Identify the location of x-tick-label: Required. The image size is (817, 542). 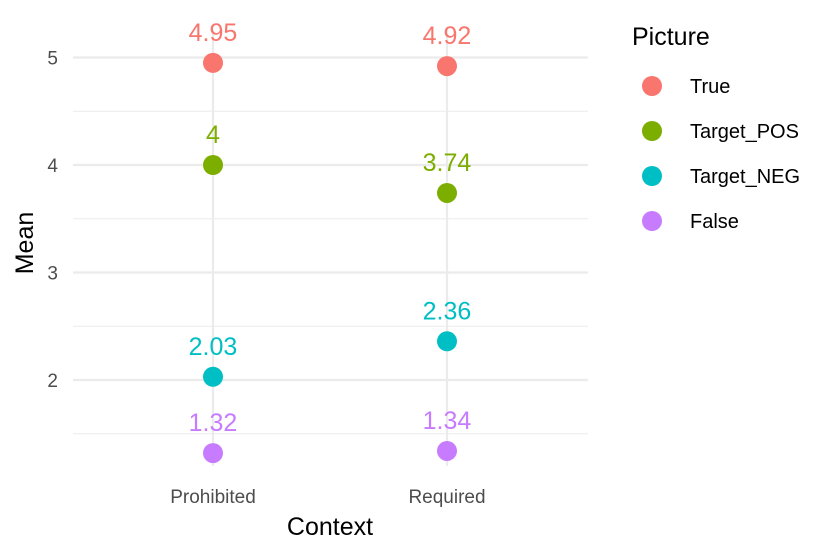
(446, 497).